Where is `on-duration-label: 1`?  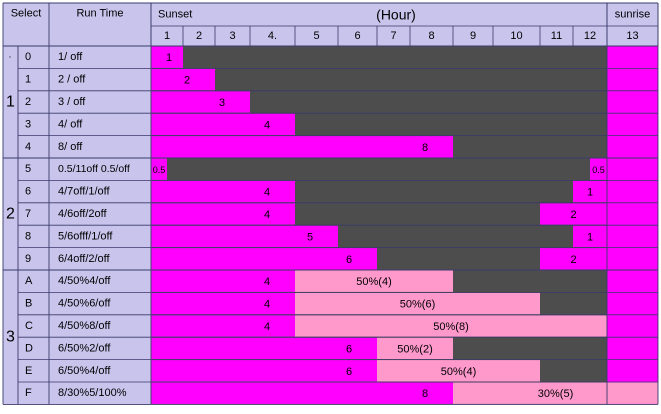
on-duration-label: 1 is located at coordinates (169, 58).